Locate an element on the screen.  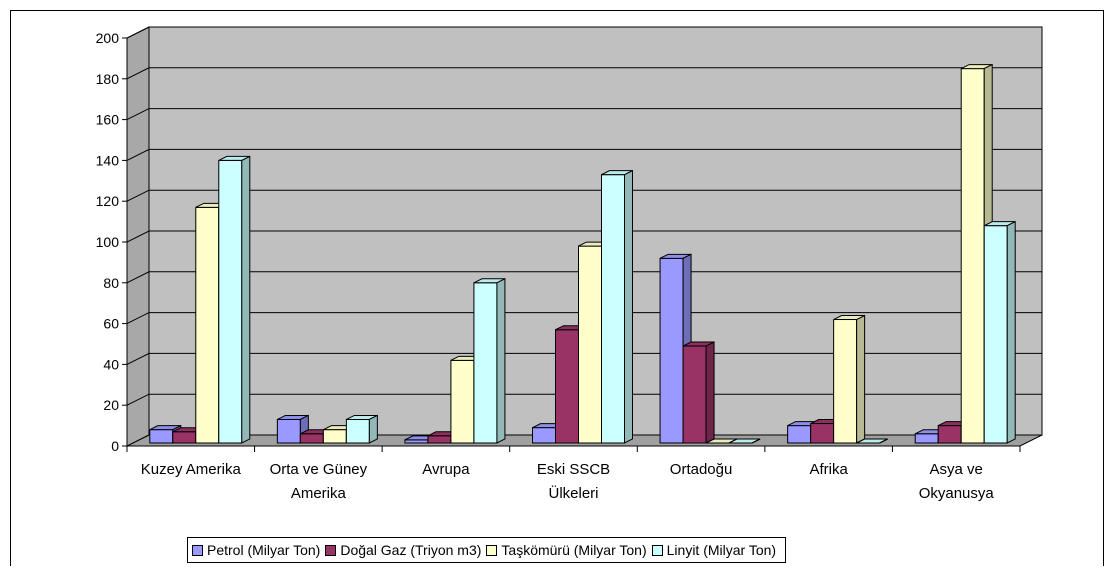
y-tick-label: 20 is located at coordinates (111, 405).